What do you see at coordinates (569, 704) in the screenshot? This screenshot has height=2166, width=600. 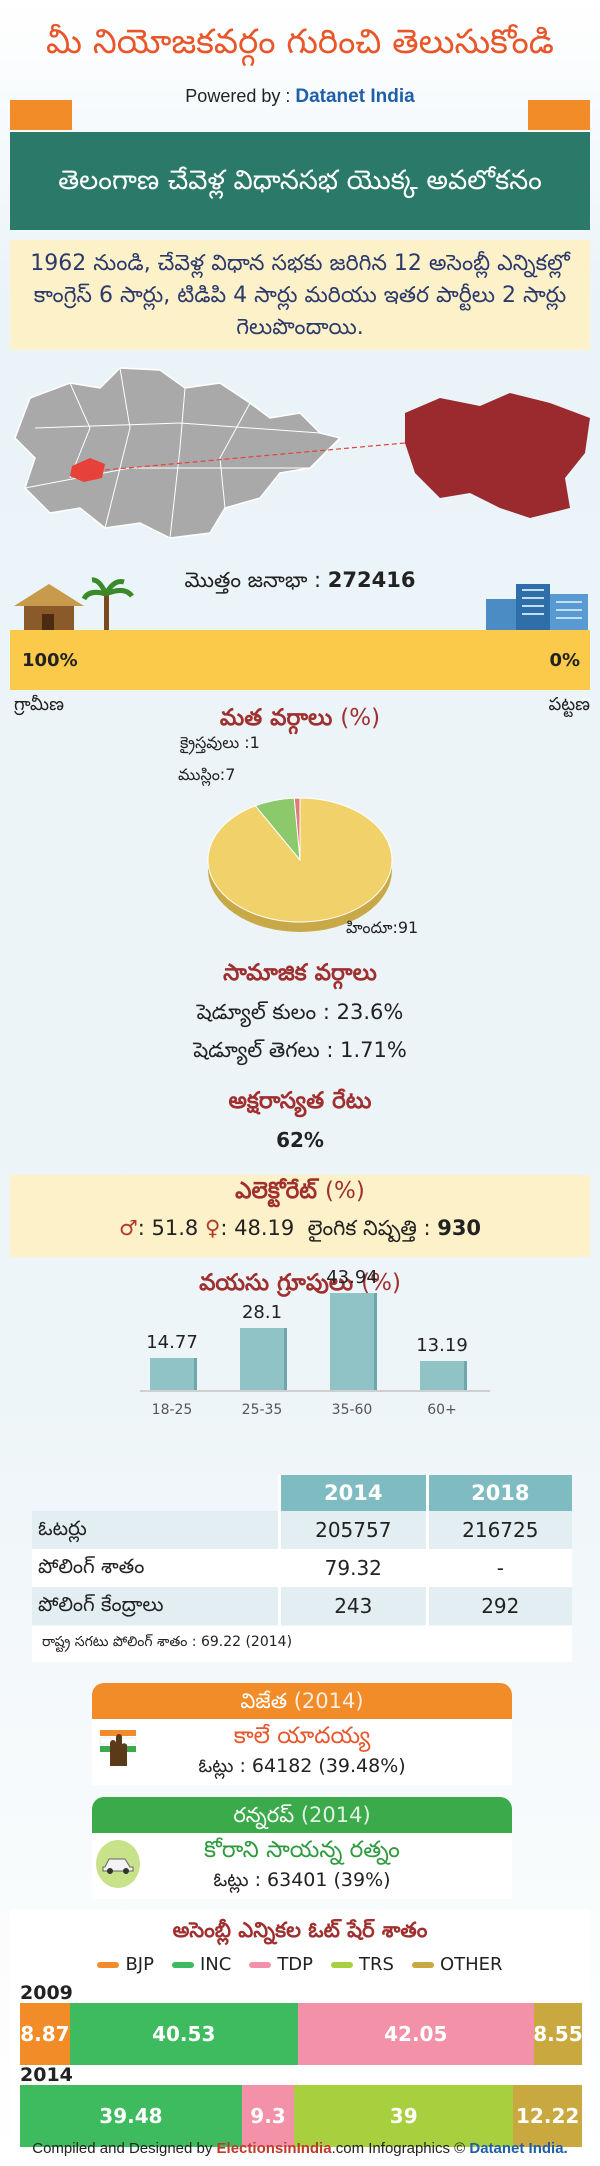 I see `urban-label: పట్టణ` at bounding box center [569, 704].